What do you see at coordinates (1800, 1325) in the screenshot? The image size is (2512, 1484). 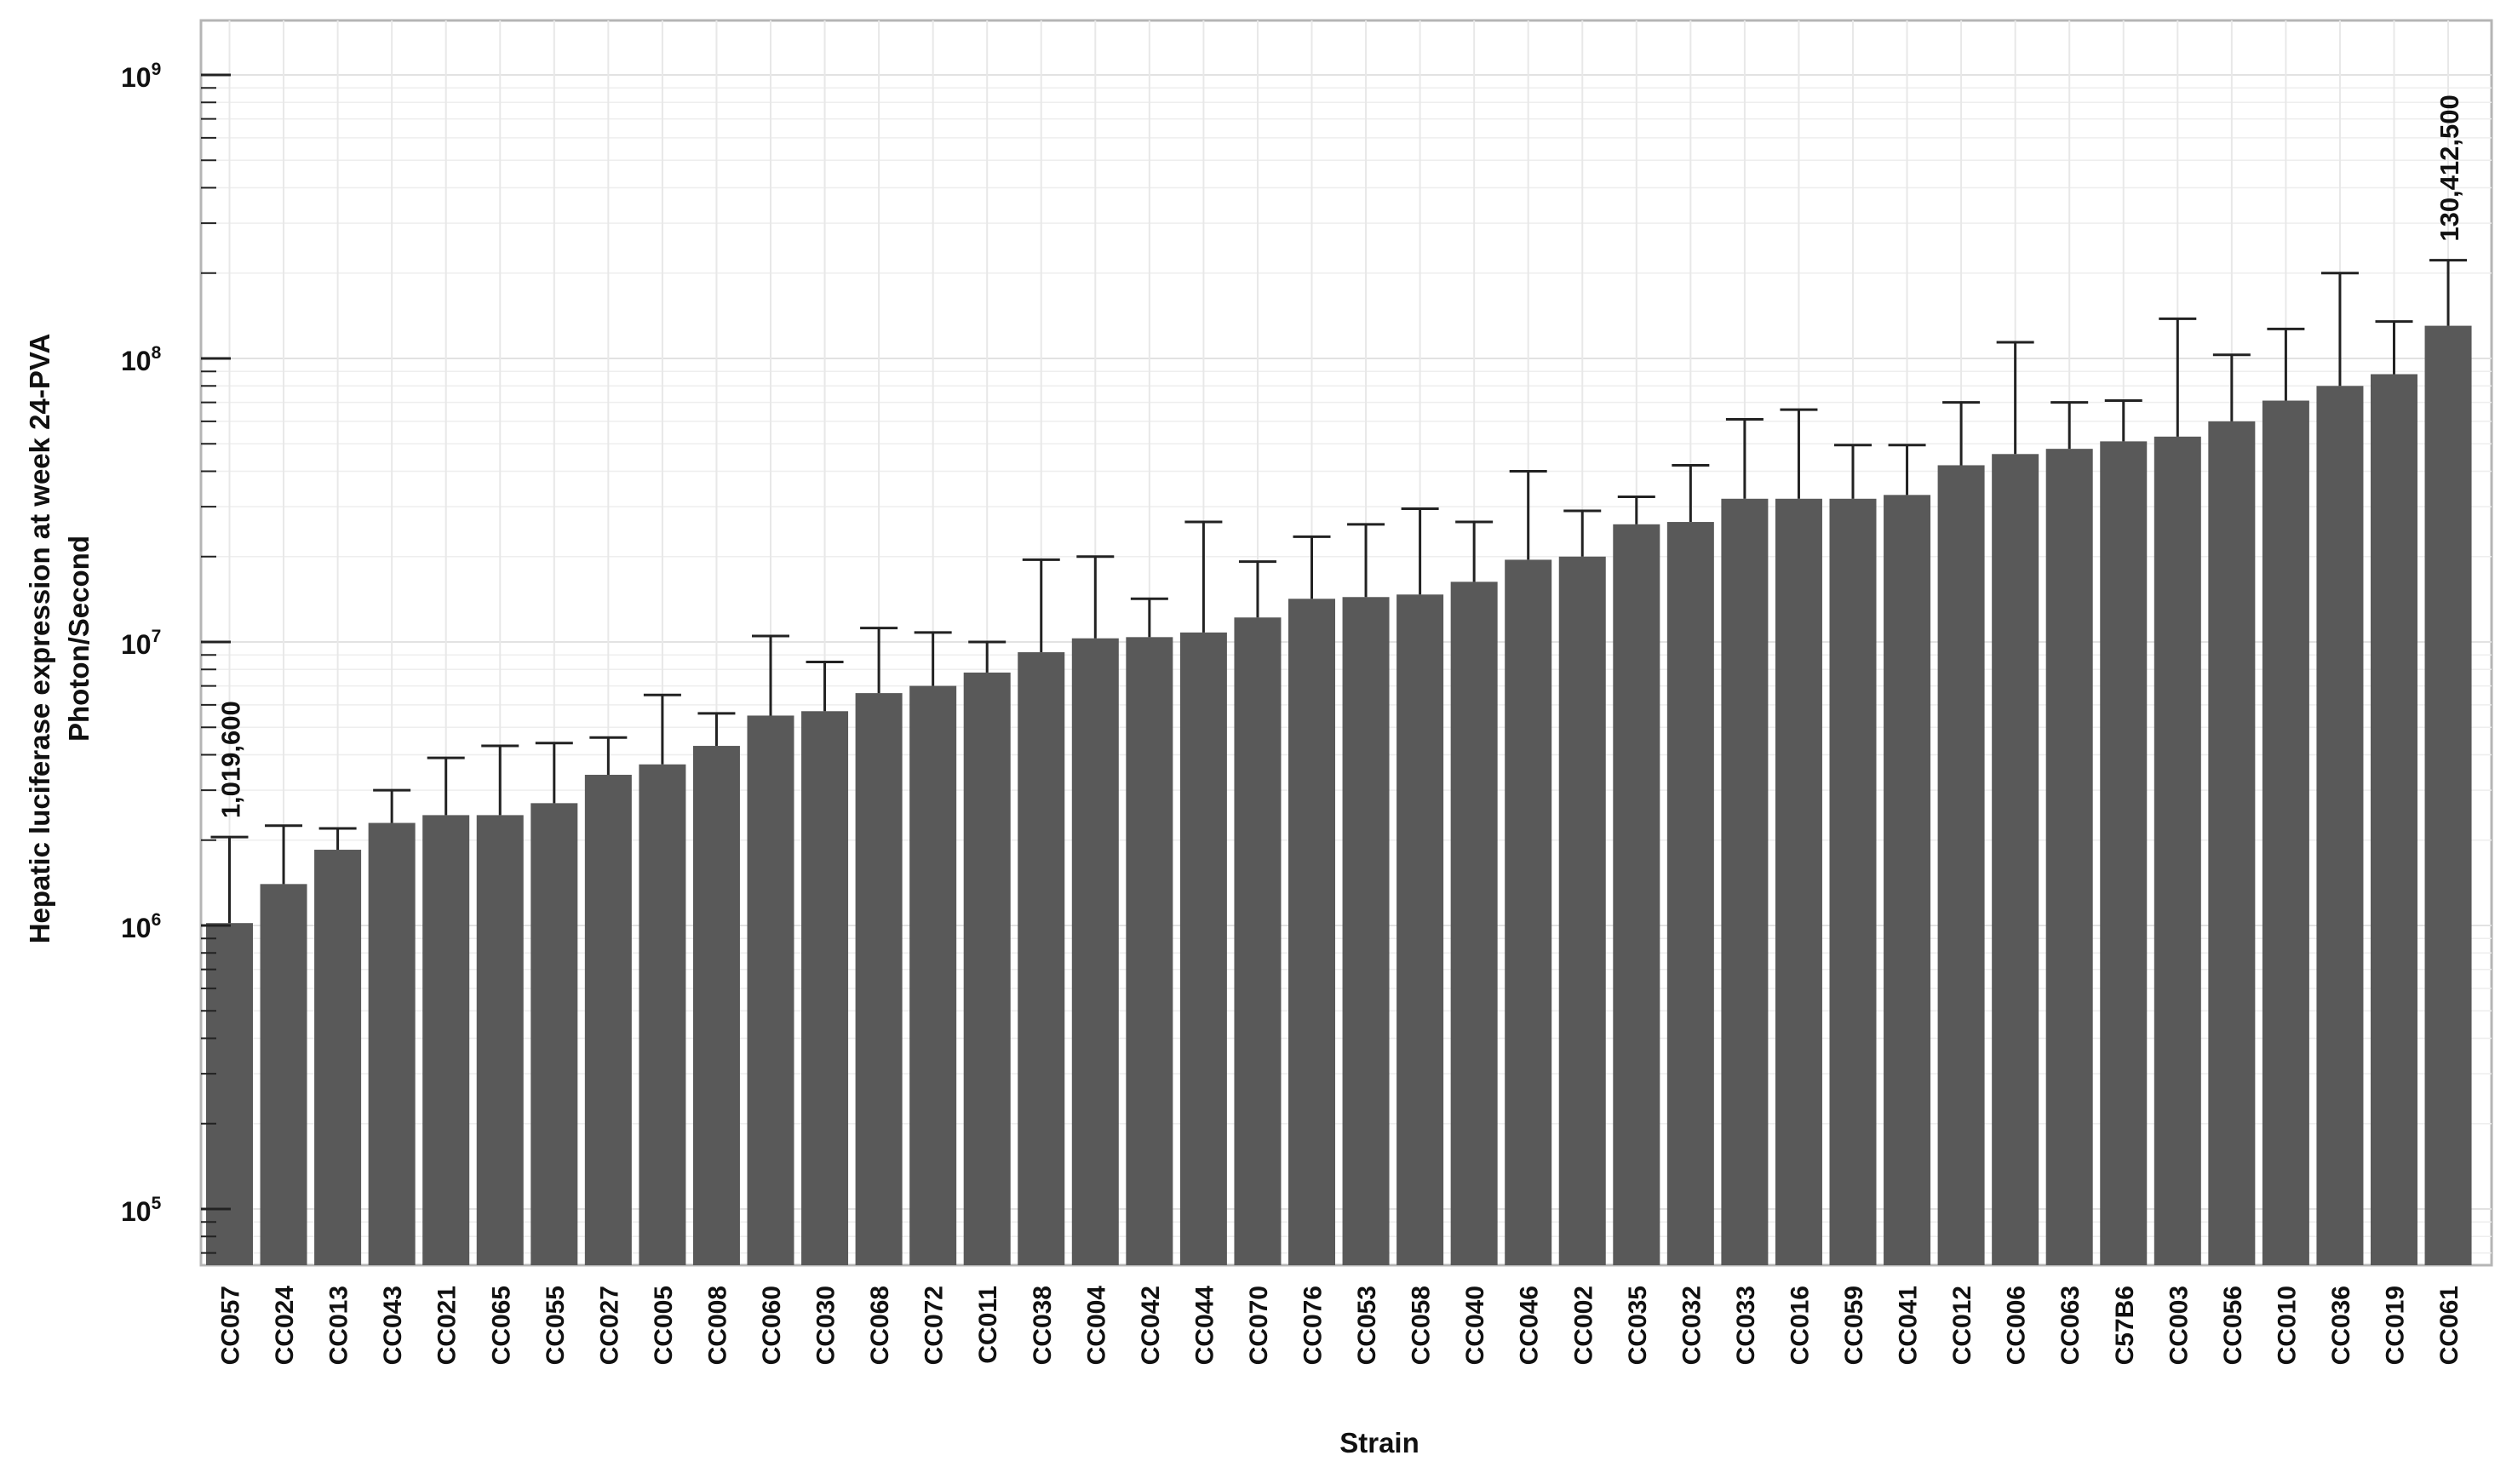 I see `x-tick-label: CC016` at bounding box center [1800, 1325].